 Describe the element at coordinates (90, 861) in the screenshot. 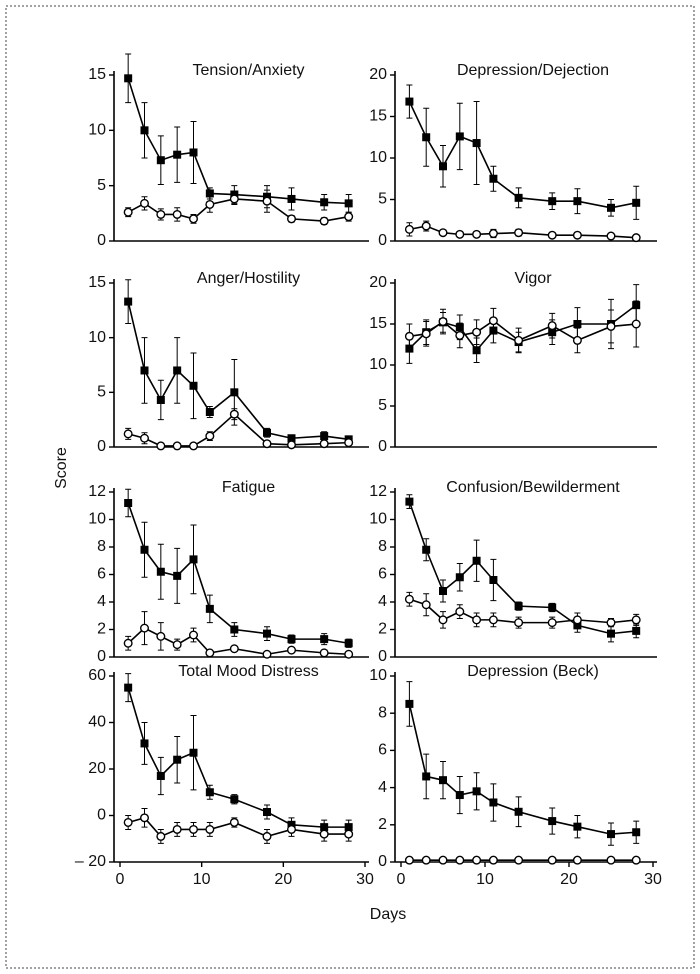

I see `y-tick-label: – 20` at that location.